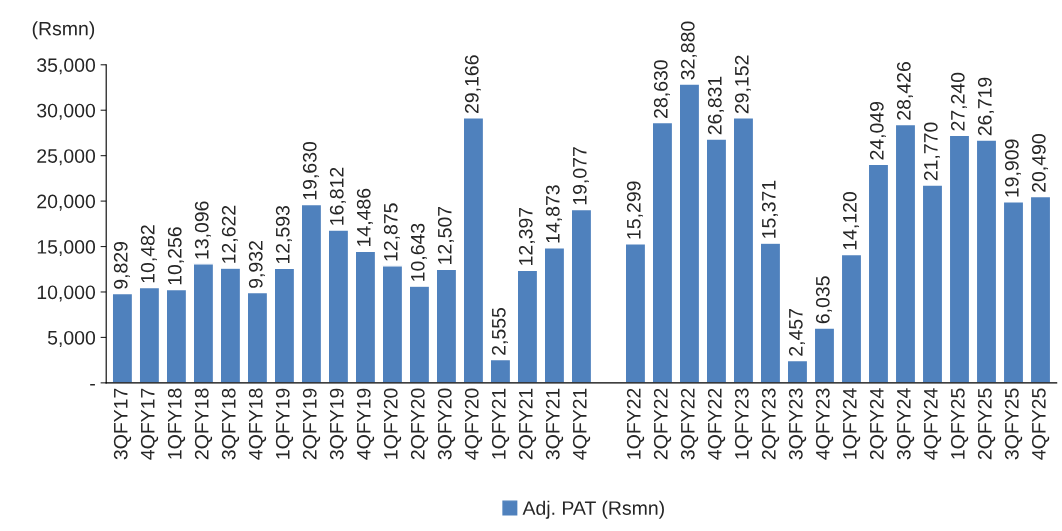  I want to click on x-tick-label: 3QFY24, so click(905, 424).